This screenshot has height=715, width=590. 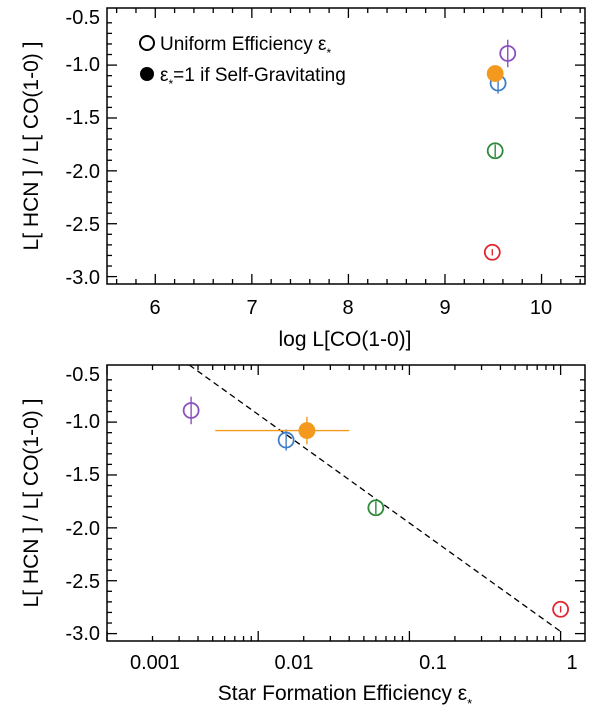 What do you see at coordinates (83, 18) in the screenshot?
I see `top-y-tick-label: -0.5` at bounding box center [83, 18].